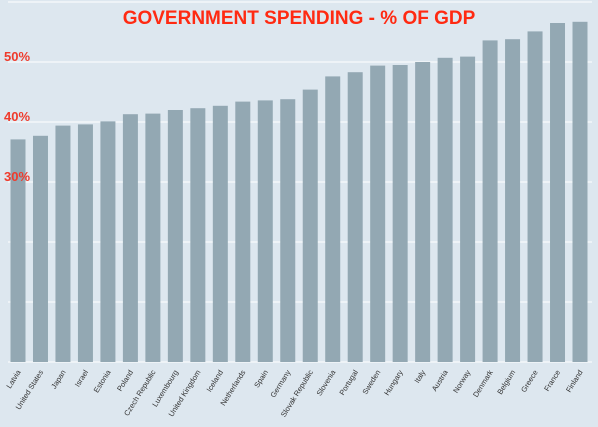  What do you see at coordinates (423, 212) in the screenshot?
I see `bar-italy` at bounding box center [423, 212].